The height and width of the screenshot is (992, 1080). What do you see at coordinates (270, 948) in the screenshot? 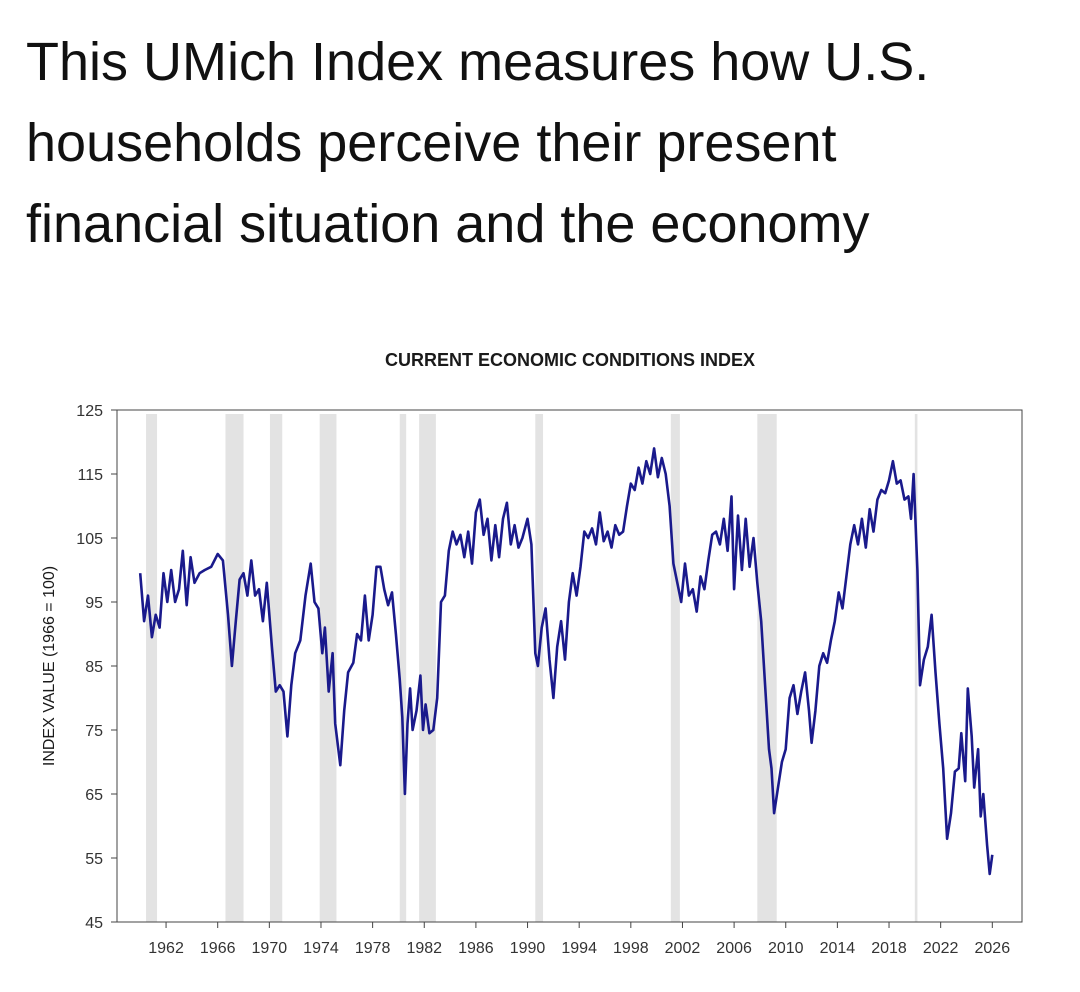
I see `x-tick-label: 1970` at bounding box center [270, 948].